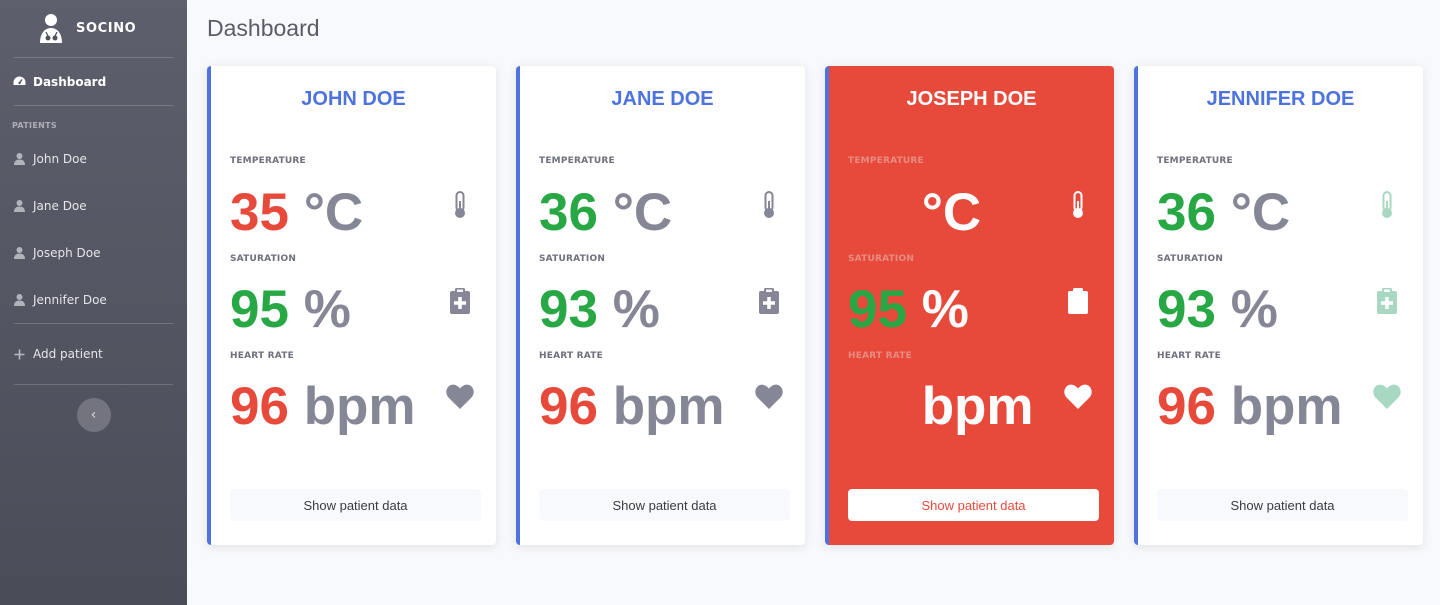  What do you see at coordinates (67, 252) in the screenshot?
I see `sidebar-item-label: Joseph Doe` at bounding box center [67, 252].